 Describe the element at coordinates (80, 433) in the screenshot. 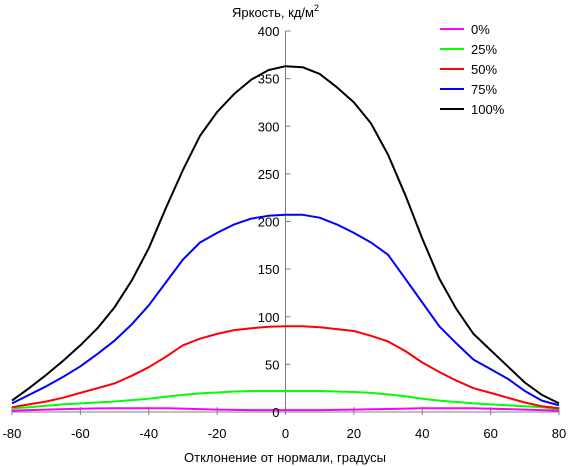

I see `x-tick-label: -60` at that location.